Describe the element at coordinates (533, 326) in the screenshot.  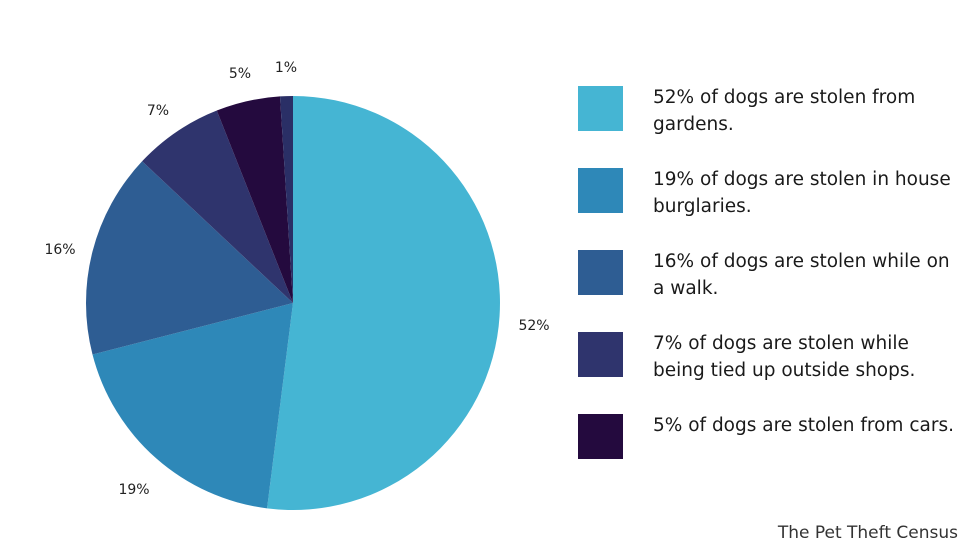
I see `slice-label: 52%` at that location.